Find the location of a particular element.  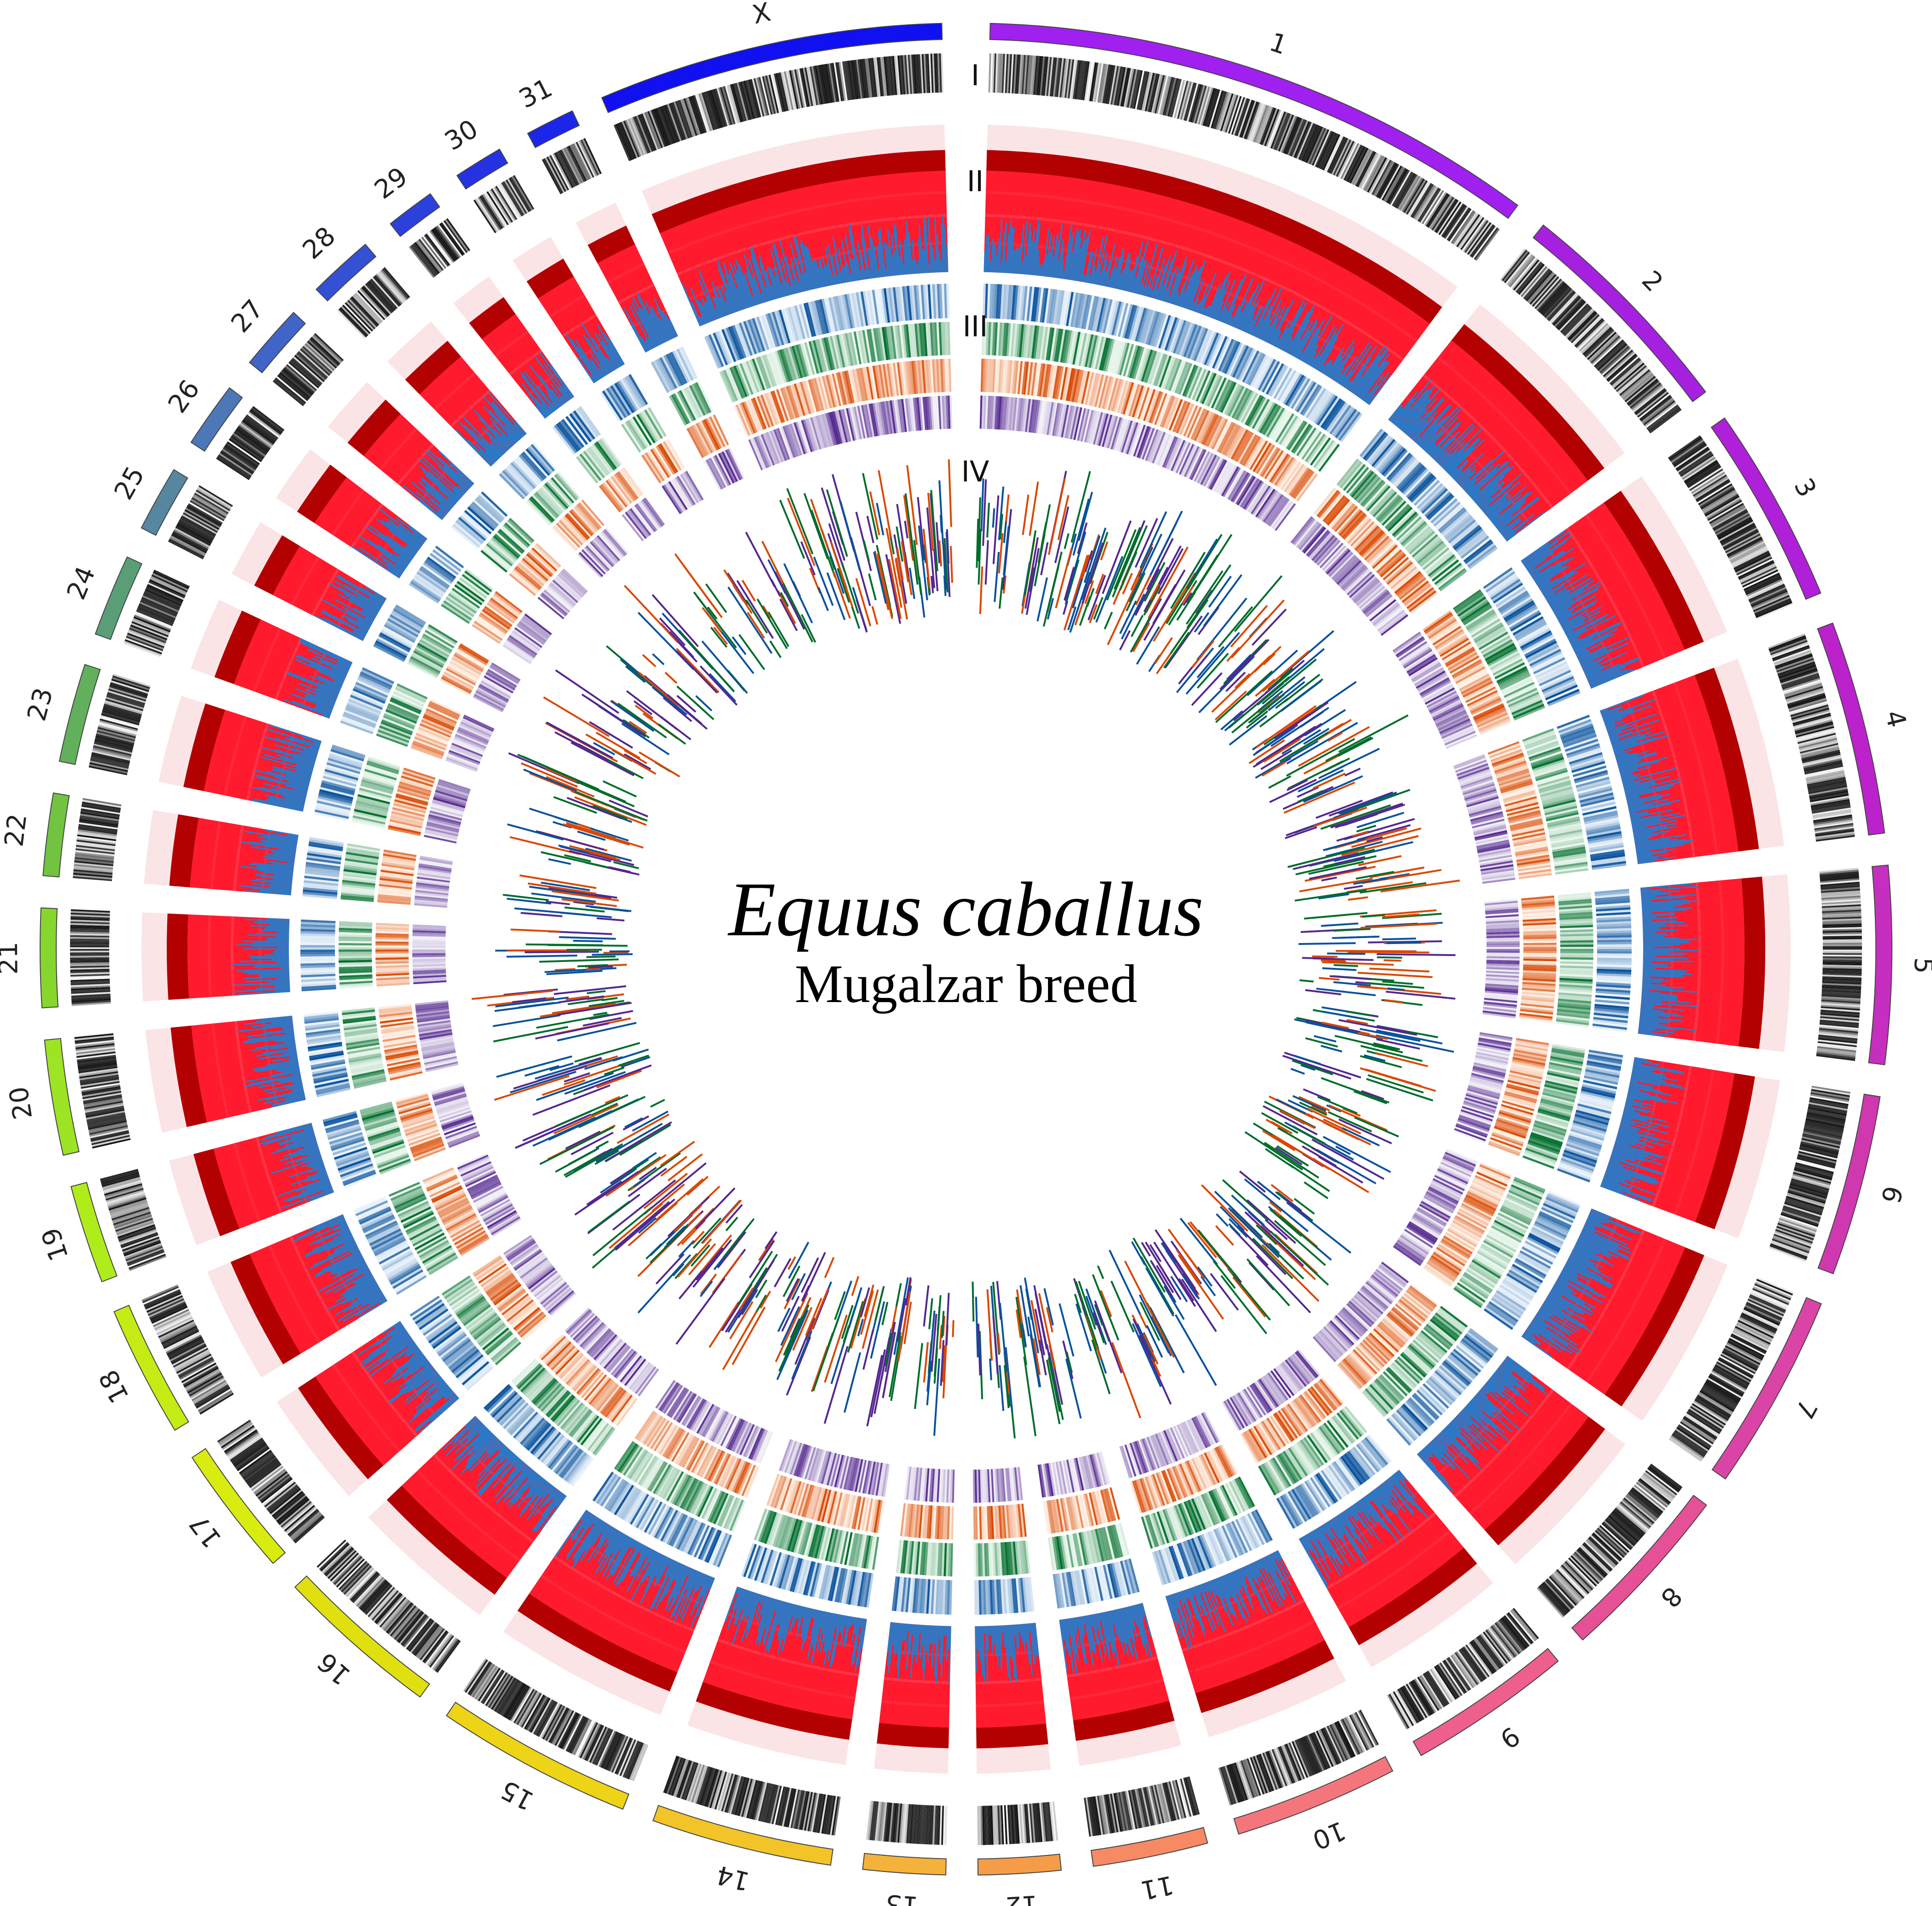

chromosome-label-15: 15 is located at coordinates (517, 1795).